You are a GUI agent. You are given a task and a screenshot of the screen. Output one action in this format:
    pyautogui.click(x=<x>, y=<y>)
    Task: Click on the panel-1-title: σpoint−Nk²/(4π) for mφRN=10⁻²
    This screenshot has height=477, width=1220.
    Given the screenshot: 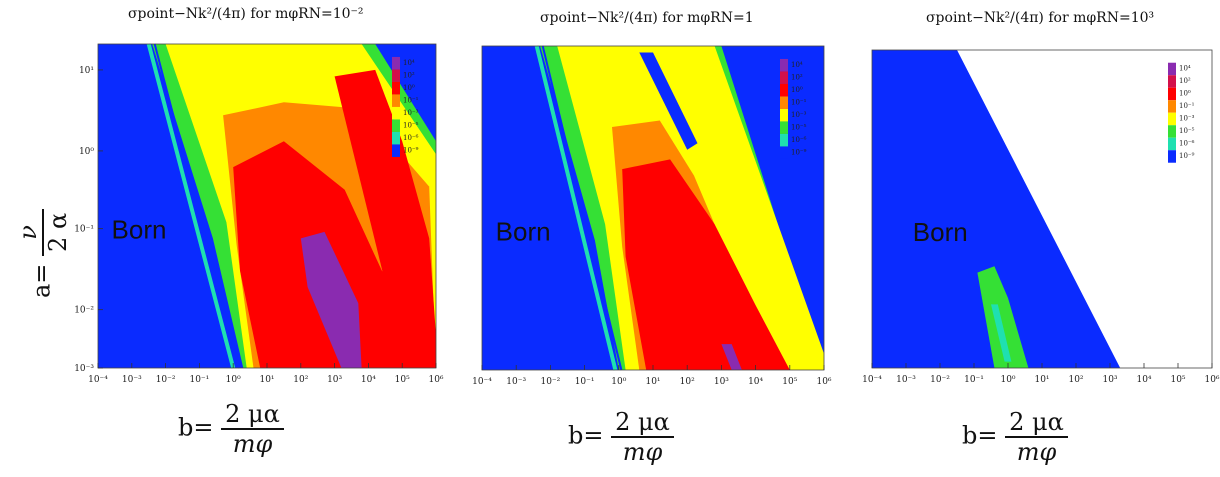 What is the action you would take?
    pyautogui.click(x=246, y=14)
    